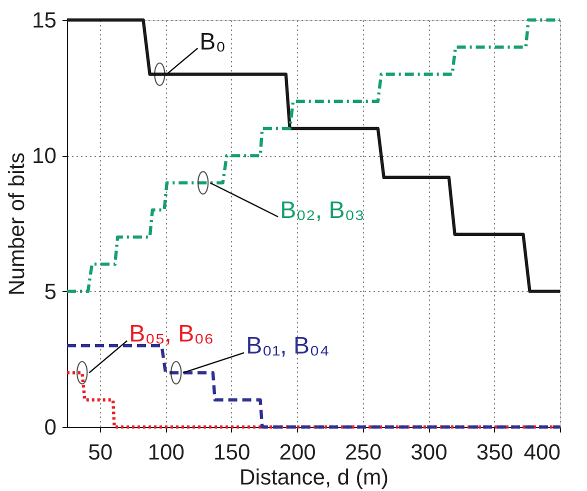 The height and width of the screenshot is (491, 587). Describe the element at coordinates (231, 452) in the screenshot. I see `x-tick-label: 150` at that location.